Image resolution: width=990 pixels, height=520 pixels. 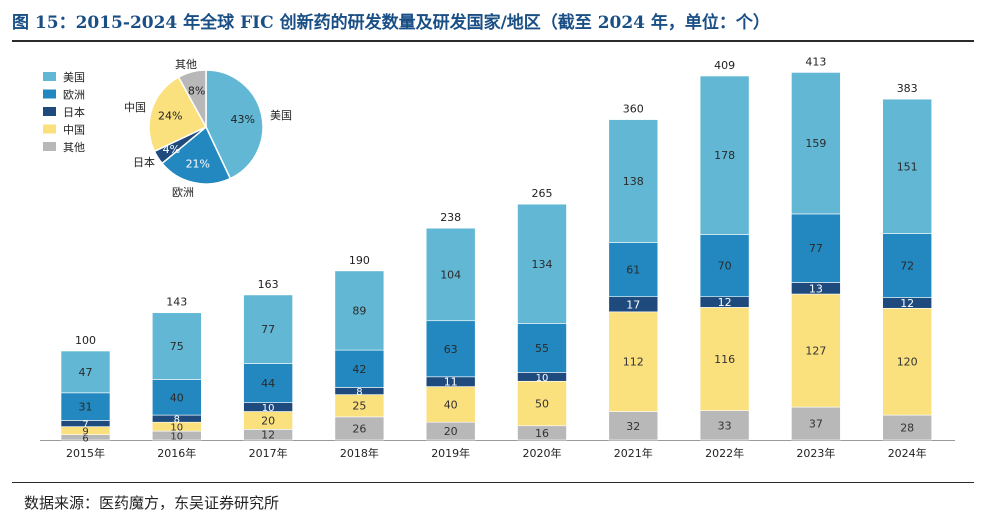 What do you see at coordinates (49, 76) in the screenshot?
I see `legend-swatch-美国` at bounding box center [49, 76].